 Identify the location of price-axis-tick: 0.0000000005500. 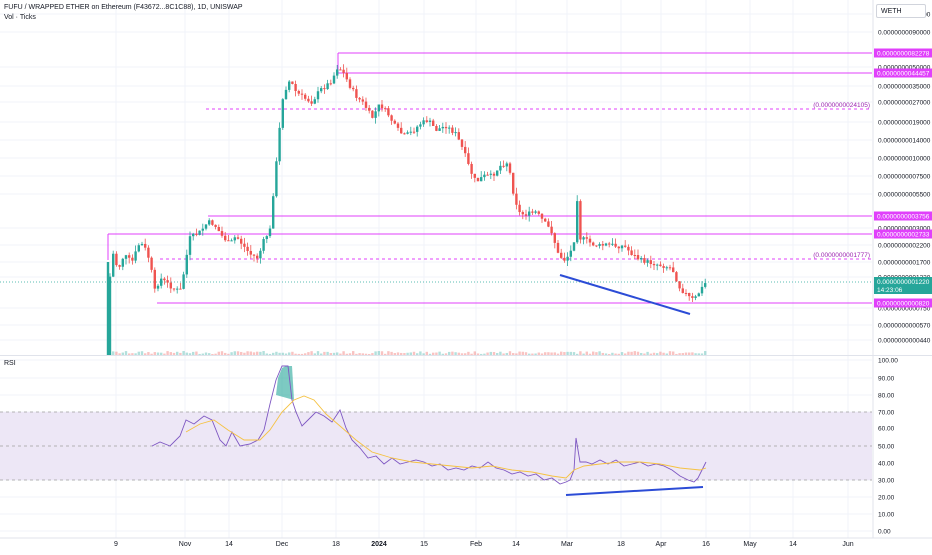
(904, 195).